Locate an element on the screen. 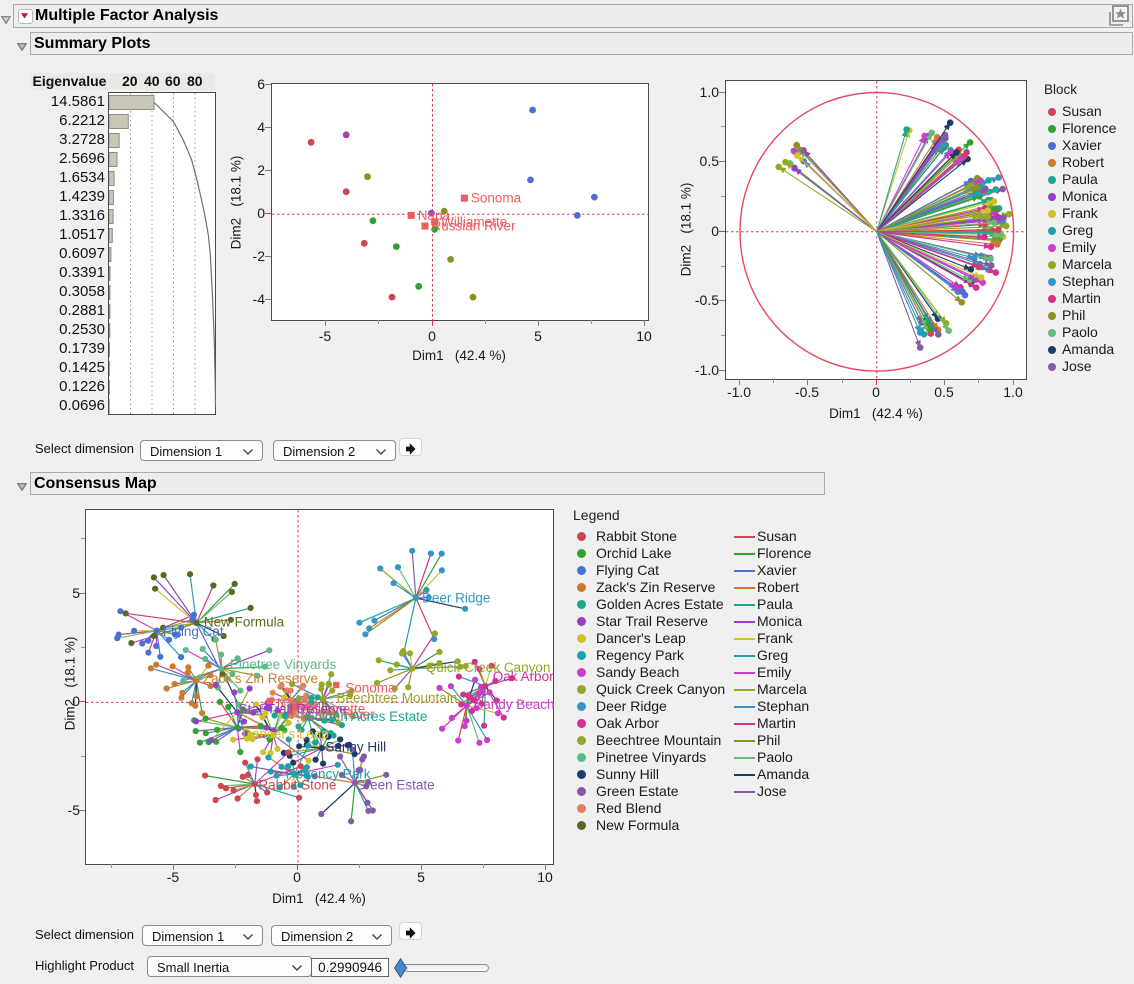  svg-text: Zack's Zin Reserve is located at coordinates (260, 678).